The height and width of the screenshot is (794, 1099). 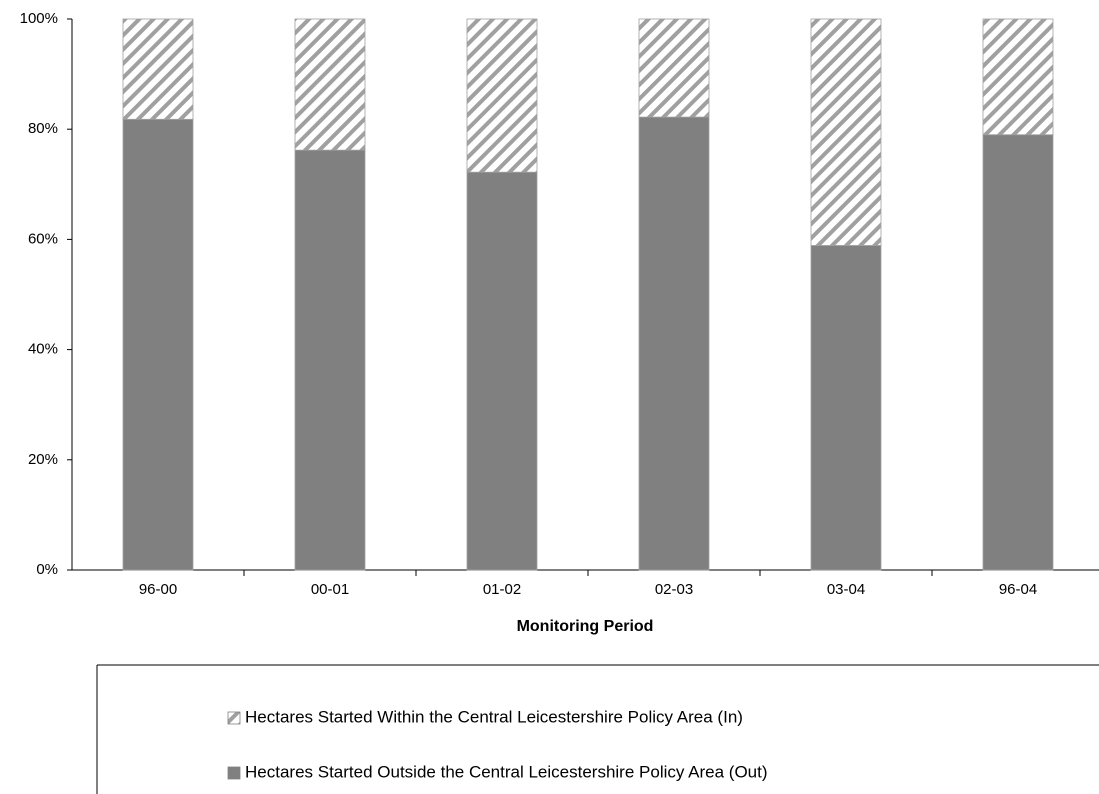 I want to click on x-tick-label: 96-04, so click(x=1018, y=589).